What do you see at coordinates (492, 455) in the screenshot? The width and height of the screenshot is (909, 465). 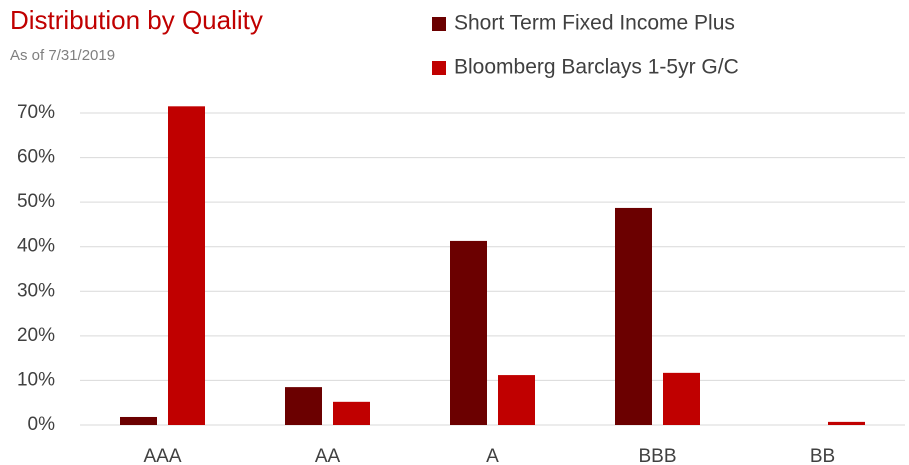 I see `x-tick-label: A` at bounding box center [492, 455].